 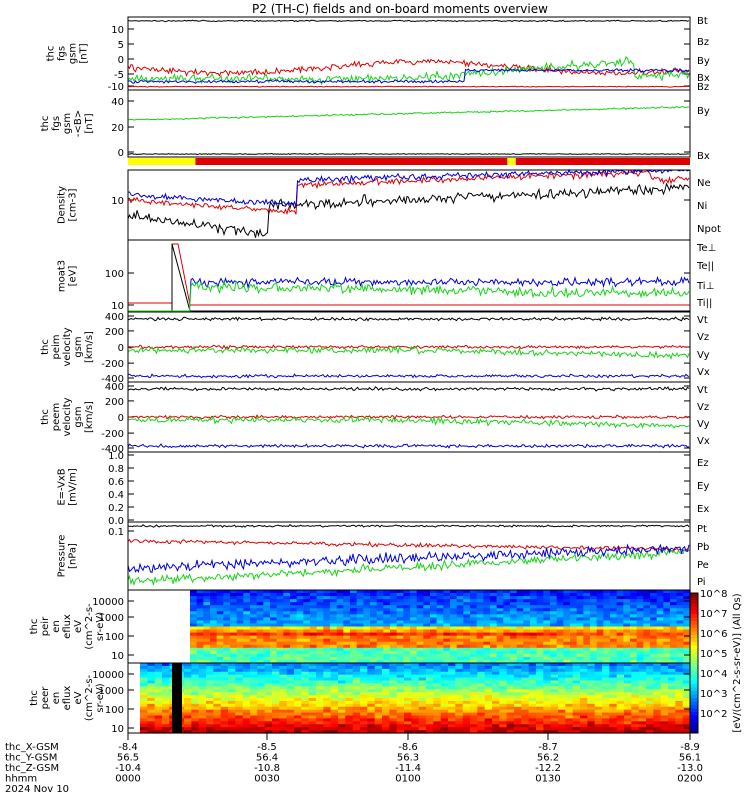 What do you see at coordinates (408, 154) in the screenshot?
I see `series-Bx` at bounding box center [408, 154].